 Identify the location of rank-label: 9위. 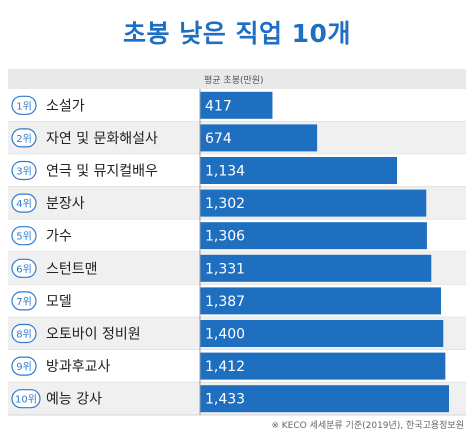
(24, 366).